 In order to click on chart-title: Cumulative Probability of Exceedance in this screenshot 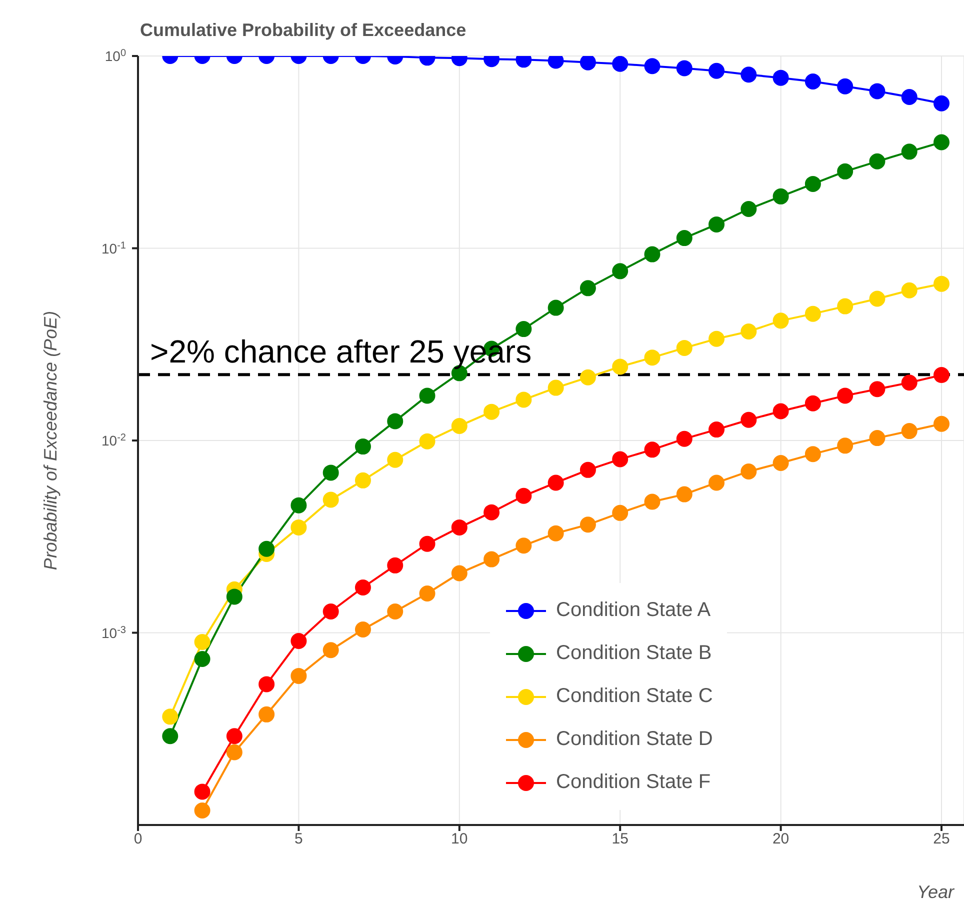, I will do `click(303, 30)`.